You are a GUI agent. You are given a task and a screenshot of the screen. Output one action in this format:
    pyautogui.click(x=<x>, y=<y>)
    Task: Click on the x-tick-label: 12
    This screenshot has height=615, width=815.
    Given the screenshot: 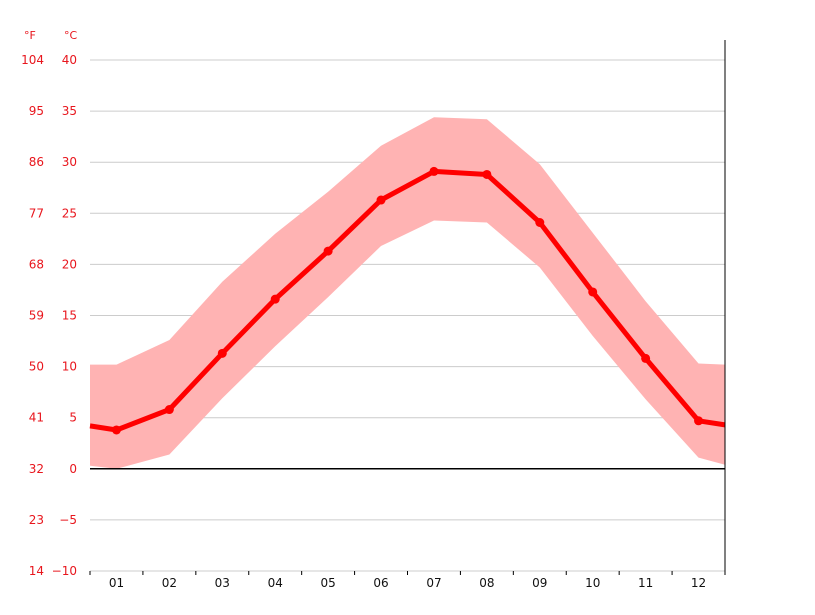 What is the action you would take?
    pyautogui.click(x=698, y=583)
    